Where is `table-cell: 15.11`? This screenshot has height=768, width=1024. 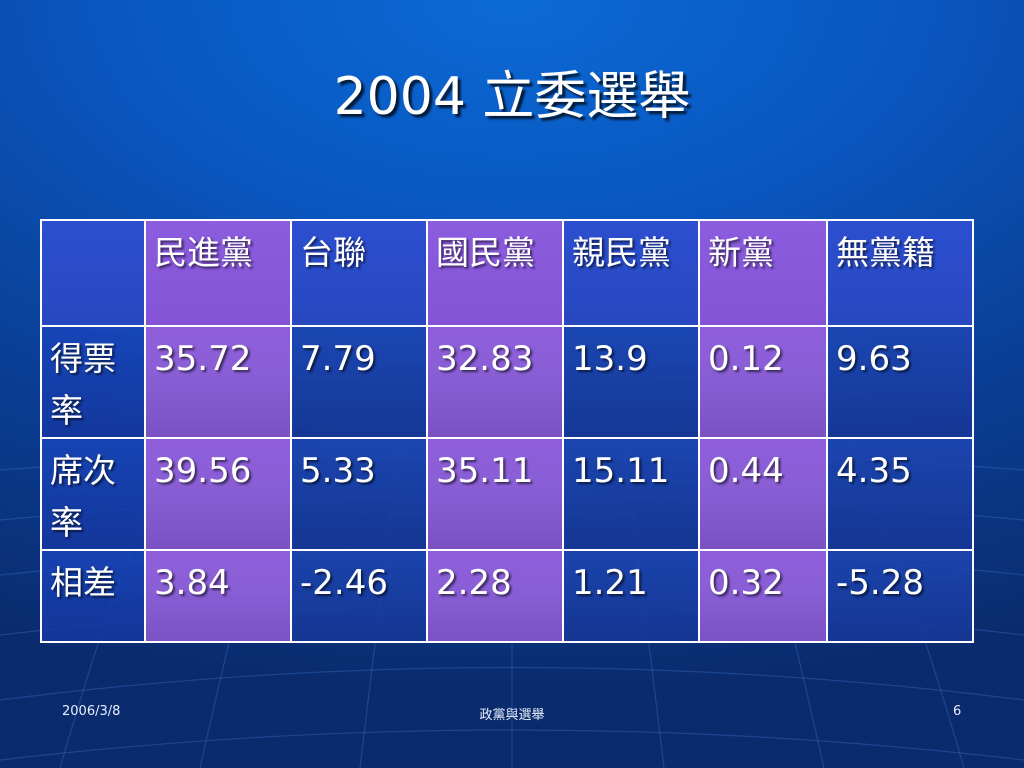 table-cell: 15.11 is located at coordinates (631, 494).